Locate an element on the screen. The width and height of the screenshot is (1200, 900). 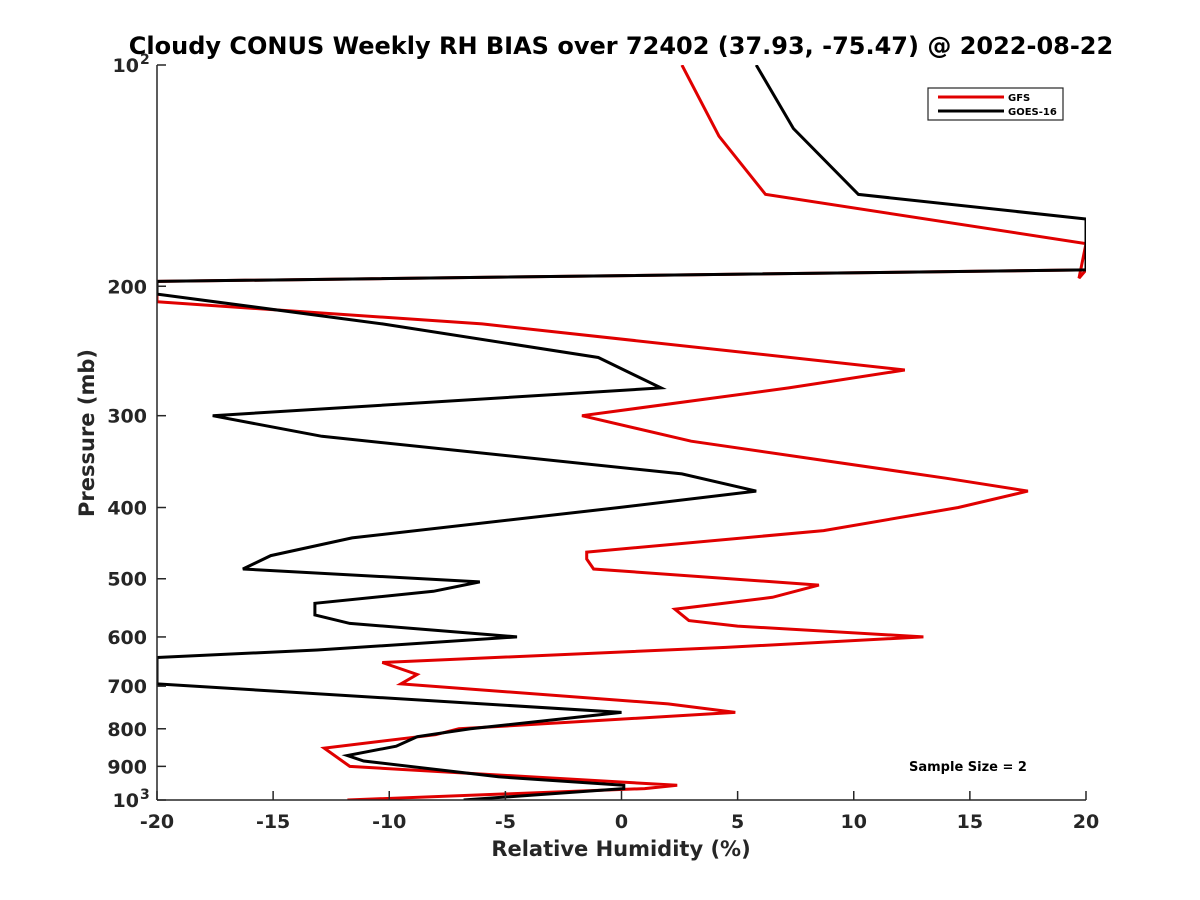
y-tick-label: 700 is located at coordinates (127, 687).